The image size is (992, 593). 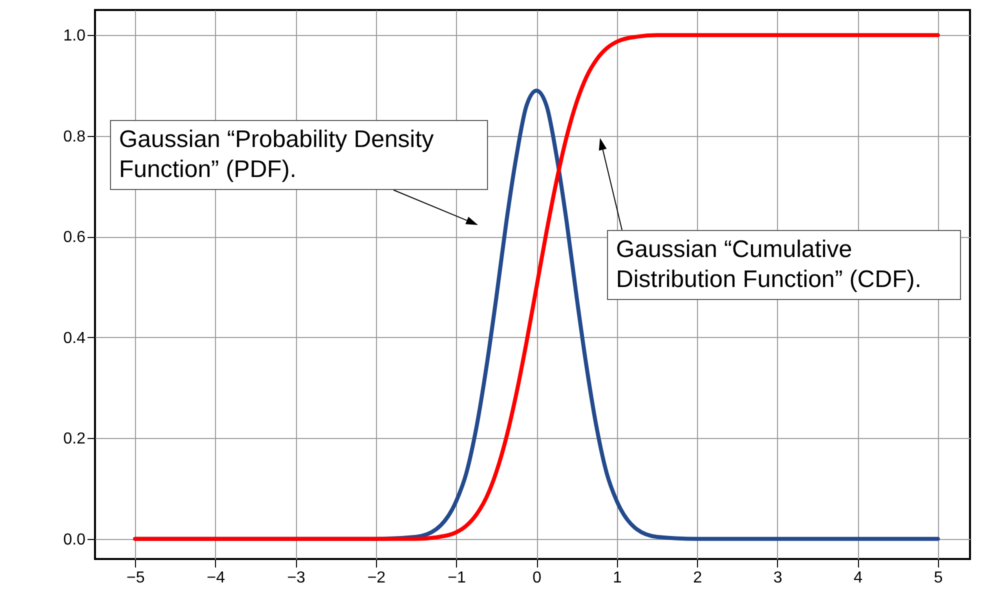 I want to click on y-tick-label: 0.8, so click(x=74, y=137).